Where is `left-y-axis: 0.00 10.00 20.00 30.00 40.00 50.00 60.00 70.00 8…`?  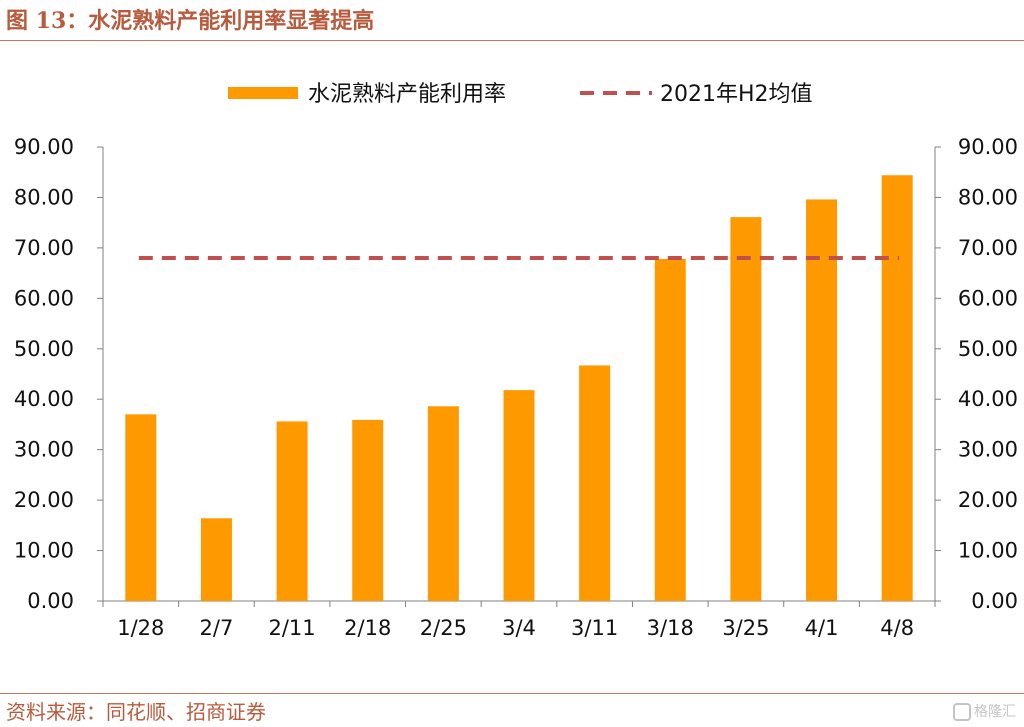
left-y-axis: 0.00 10.00 20.00 30.00 40.00 50.00 60.00 70.00 8… is located at coordinates (59, 374).